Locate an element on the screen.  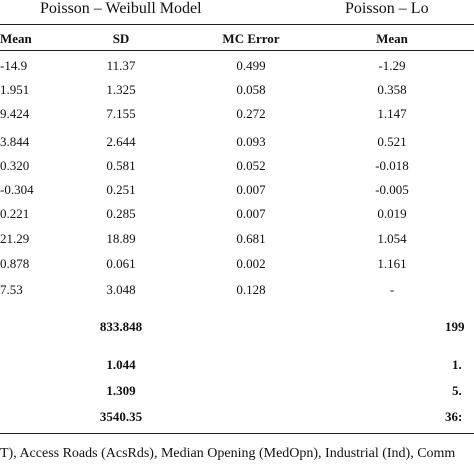
cell-mean-second: -1.29 is located at coordinates (392, 65).